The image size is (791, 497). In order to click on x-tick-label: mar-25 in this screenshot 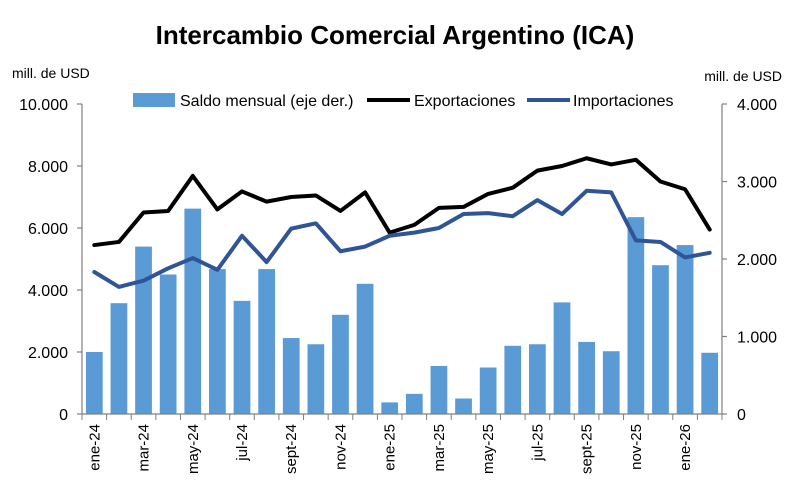, I will do `click(439, 448)`.